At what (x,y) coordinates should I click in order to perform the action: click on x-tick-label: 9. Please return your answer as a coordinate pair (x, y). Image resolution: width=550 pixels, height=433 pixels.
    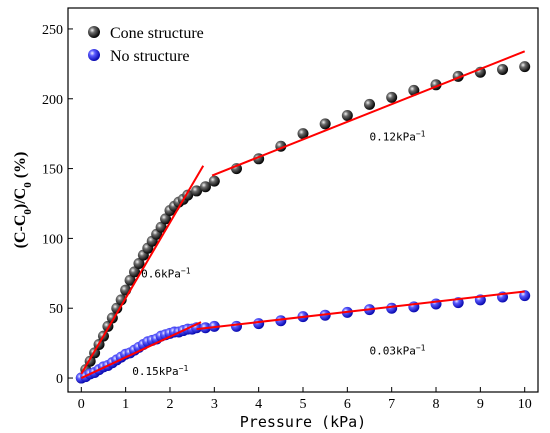
    Looking at the image, I should click on (480, 404).